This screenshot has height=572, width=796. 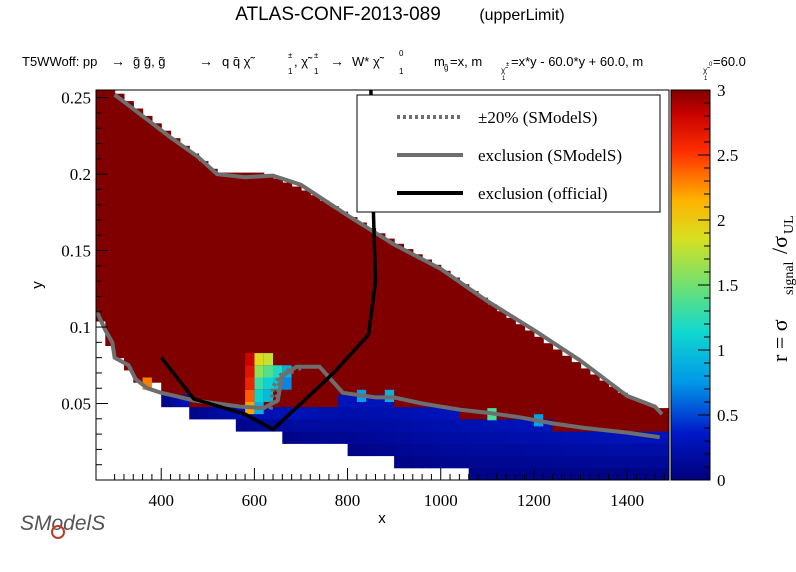 I want to click on x-tick-label: 1000, so click(x=441, y=500).